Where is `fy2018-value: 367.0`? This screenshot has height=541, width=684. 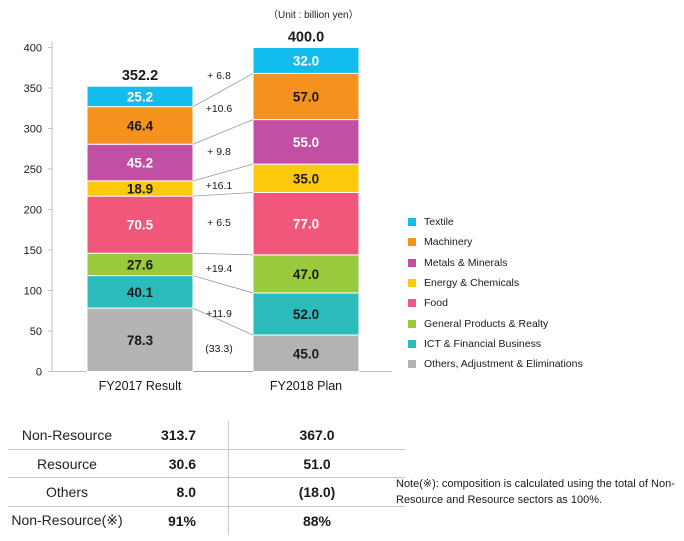 fy2018-value: 367.0 is located at coordinates (316, 435).